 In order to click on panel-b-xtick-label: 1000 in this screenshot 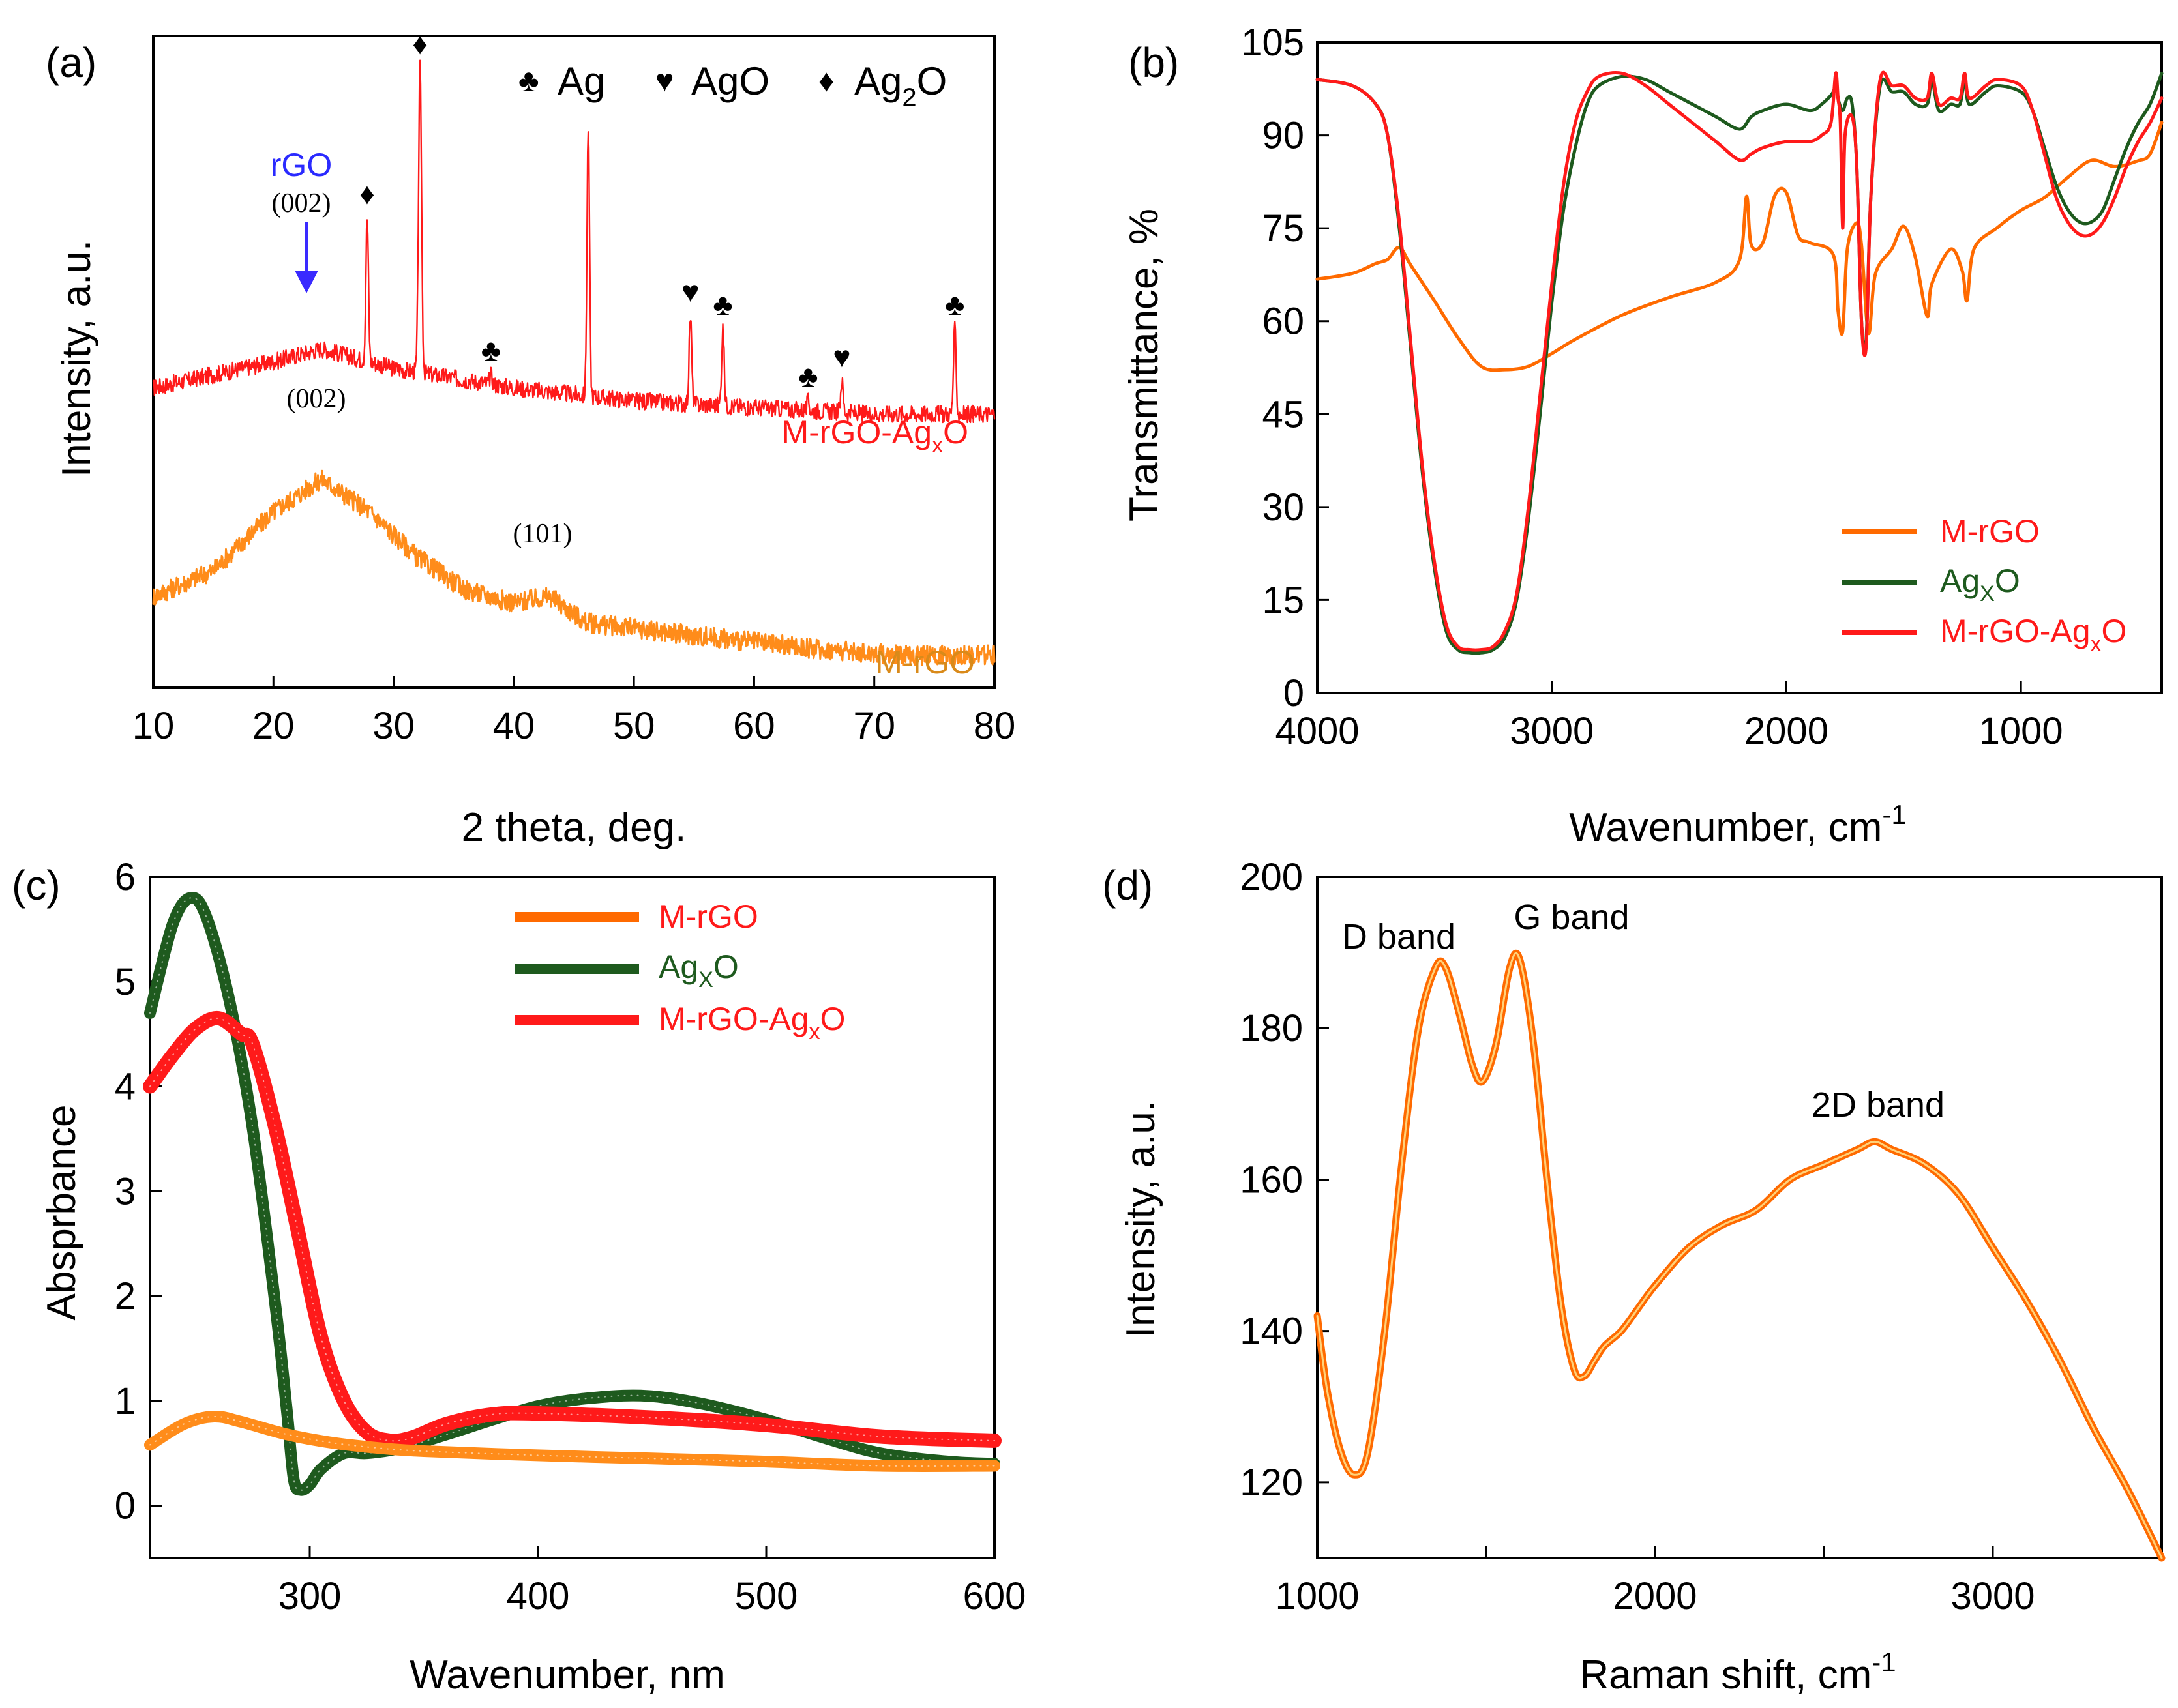, I will do `click(2021, 731)`.